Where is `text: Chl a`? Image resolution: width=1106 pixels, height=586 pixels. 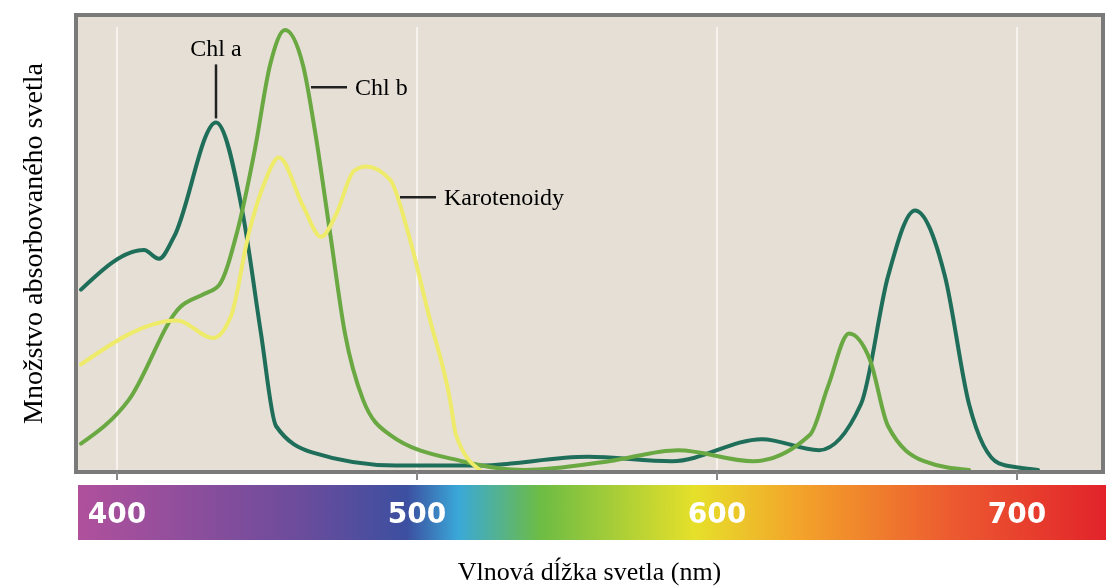
text: Chl a is located at coordinates (216, 48).